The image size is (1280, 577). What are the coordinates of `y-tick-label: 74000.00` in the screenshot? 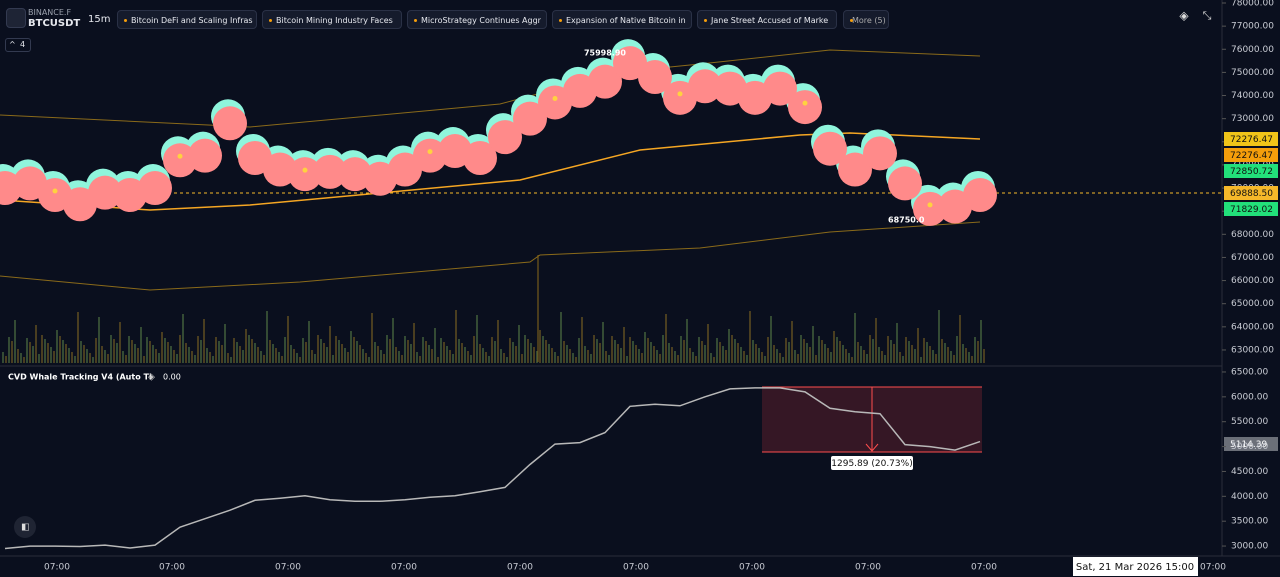 It's located at (1252, 96).